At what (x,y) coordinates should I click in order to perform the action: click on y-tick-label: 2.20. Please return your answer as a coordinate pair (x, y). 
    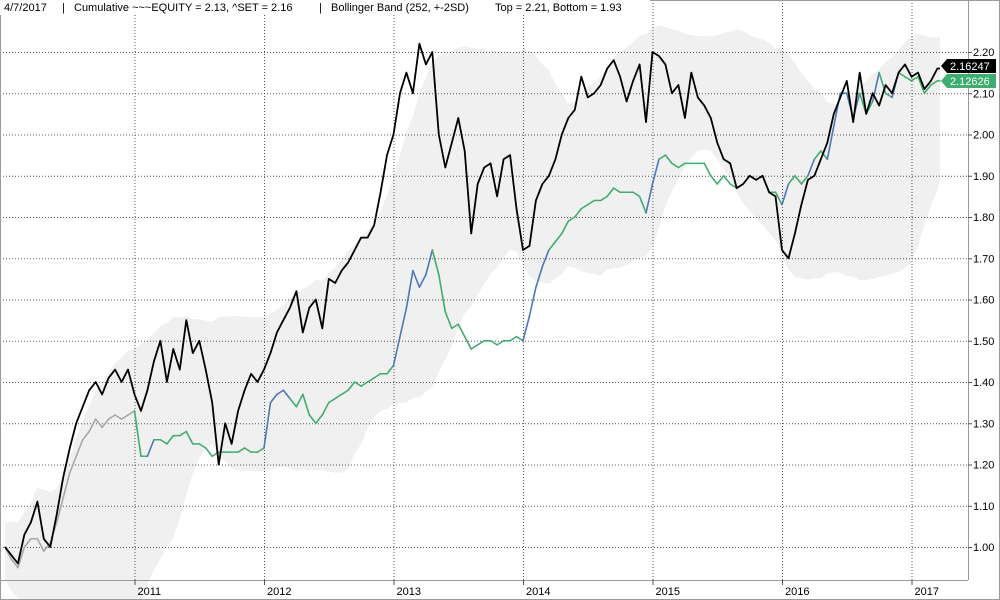
    Looking at the image, I should click on (983, 53).